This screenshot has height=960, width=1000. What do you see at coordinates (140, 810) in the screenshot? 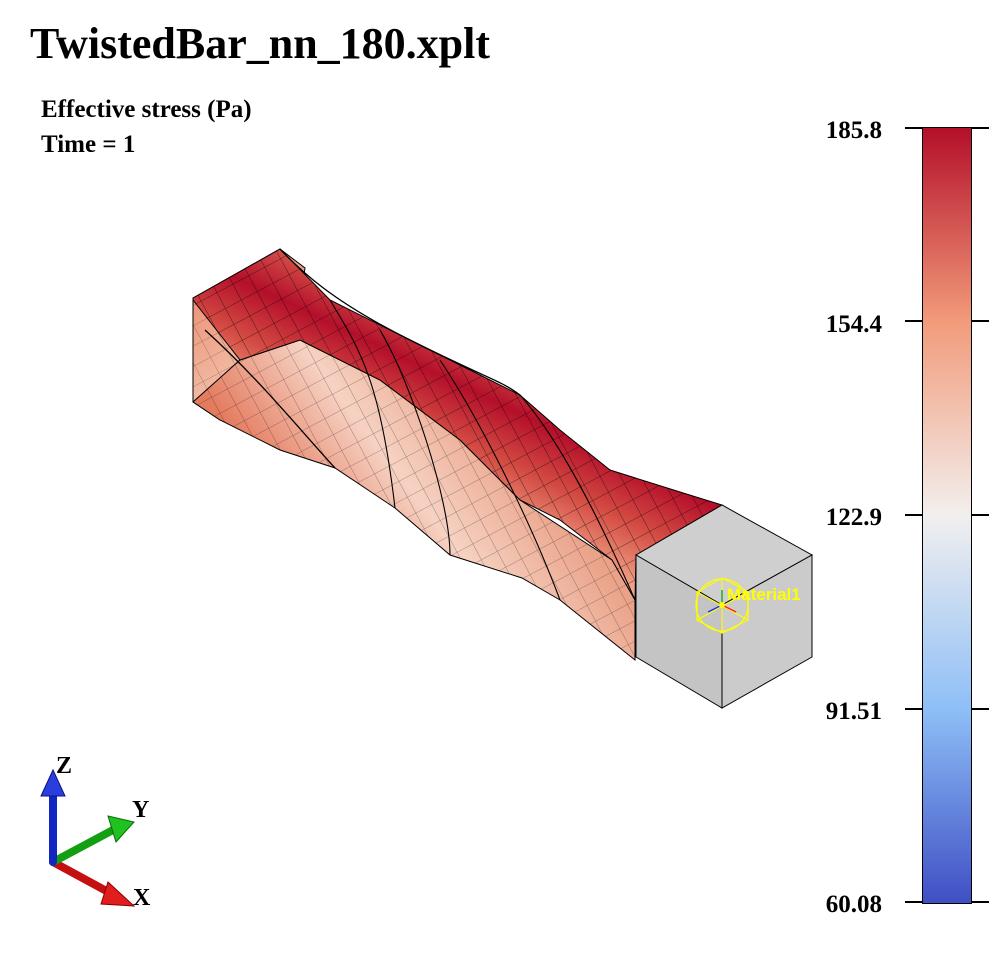
I see `y-axis-label: Y` at bounding box center [140, 810].